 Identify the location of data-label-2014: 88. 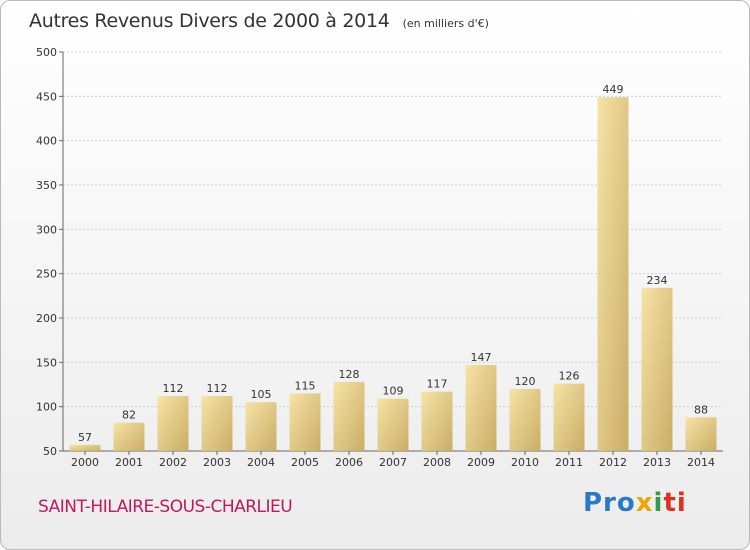
(701, 409).